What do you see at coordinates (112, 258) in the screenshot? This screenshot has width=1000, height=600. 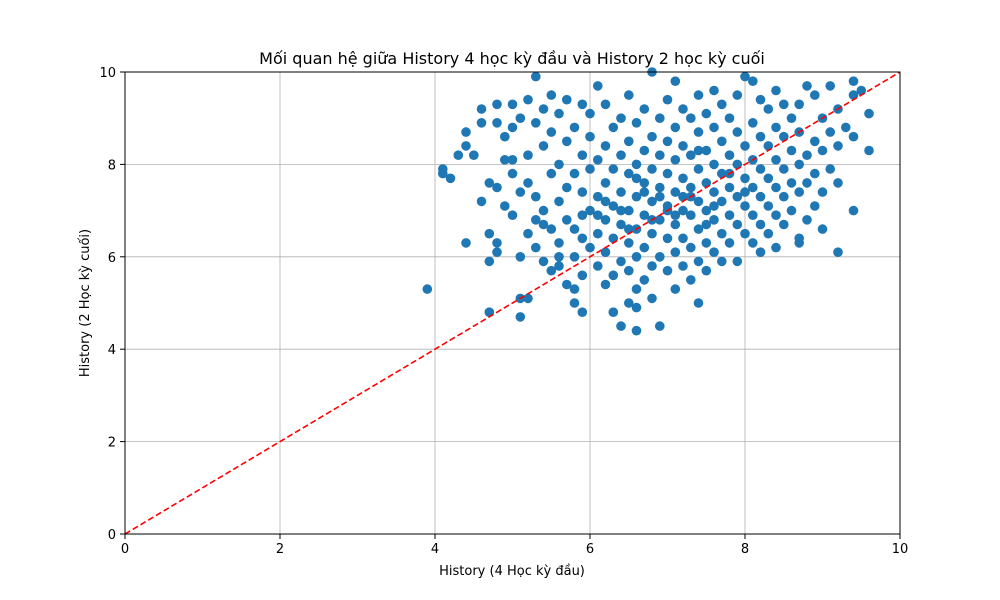 I see `y-tick-label: 6` at bounding box center [112, 258].